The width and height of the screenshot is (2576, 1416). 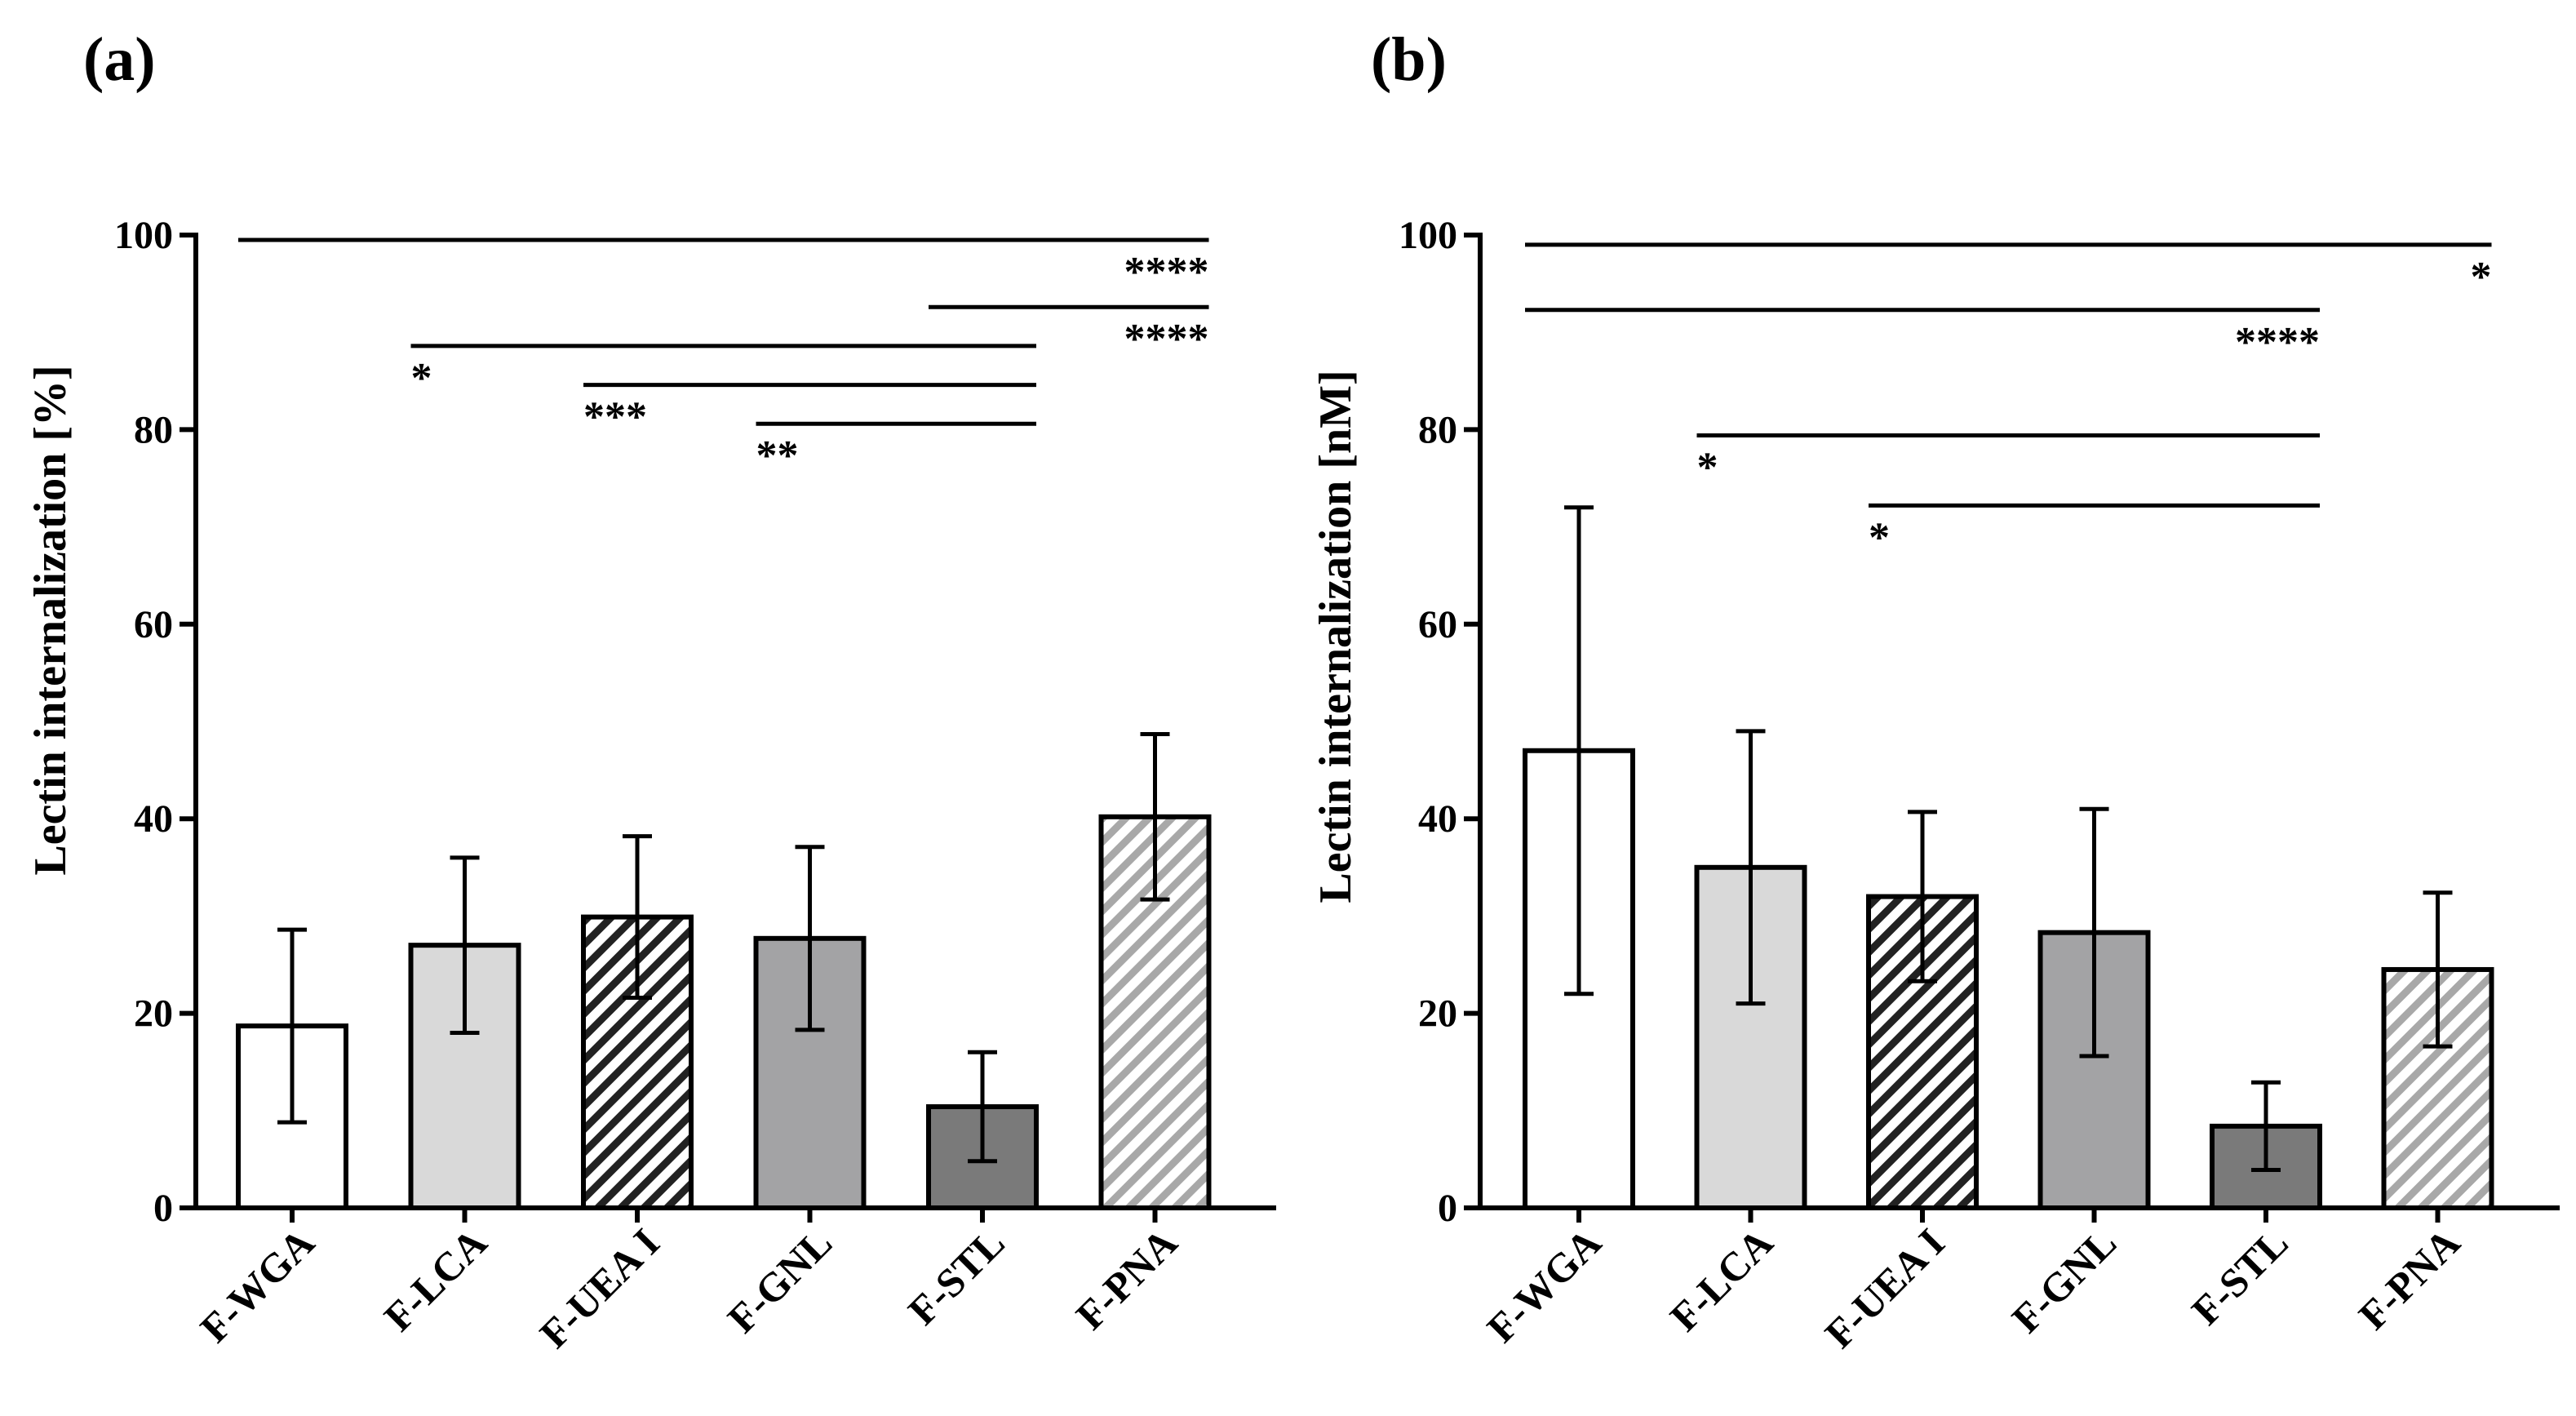 I want to click on panel-a-error-bar-f-gnl, so click(x=810, y=938).